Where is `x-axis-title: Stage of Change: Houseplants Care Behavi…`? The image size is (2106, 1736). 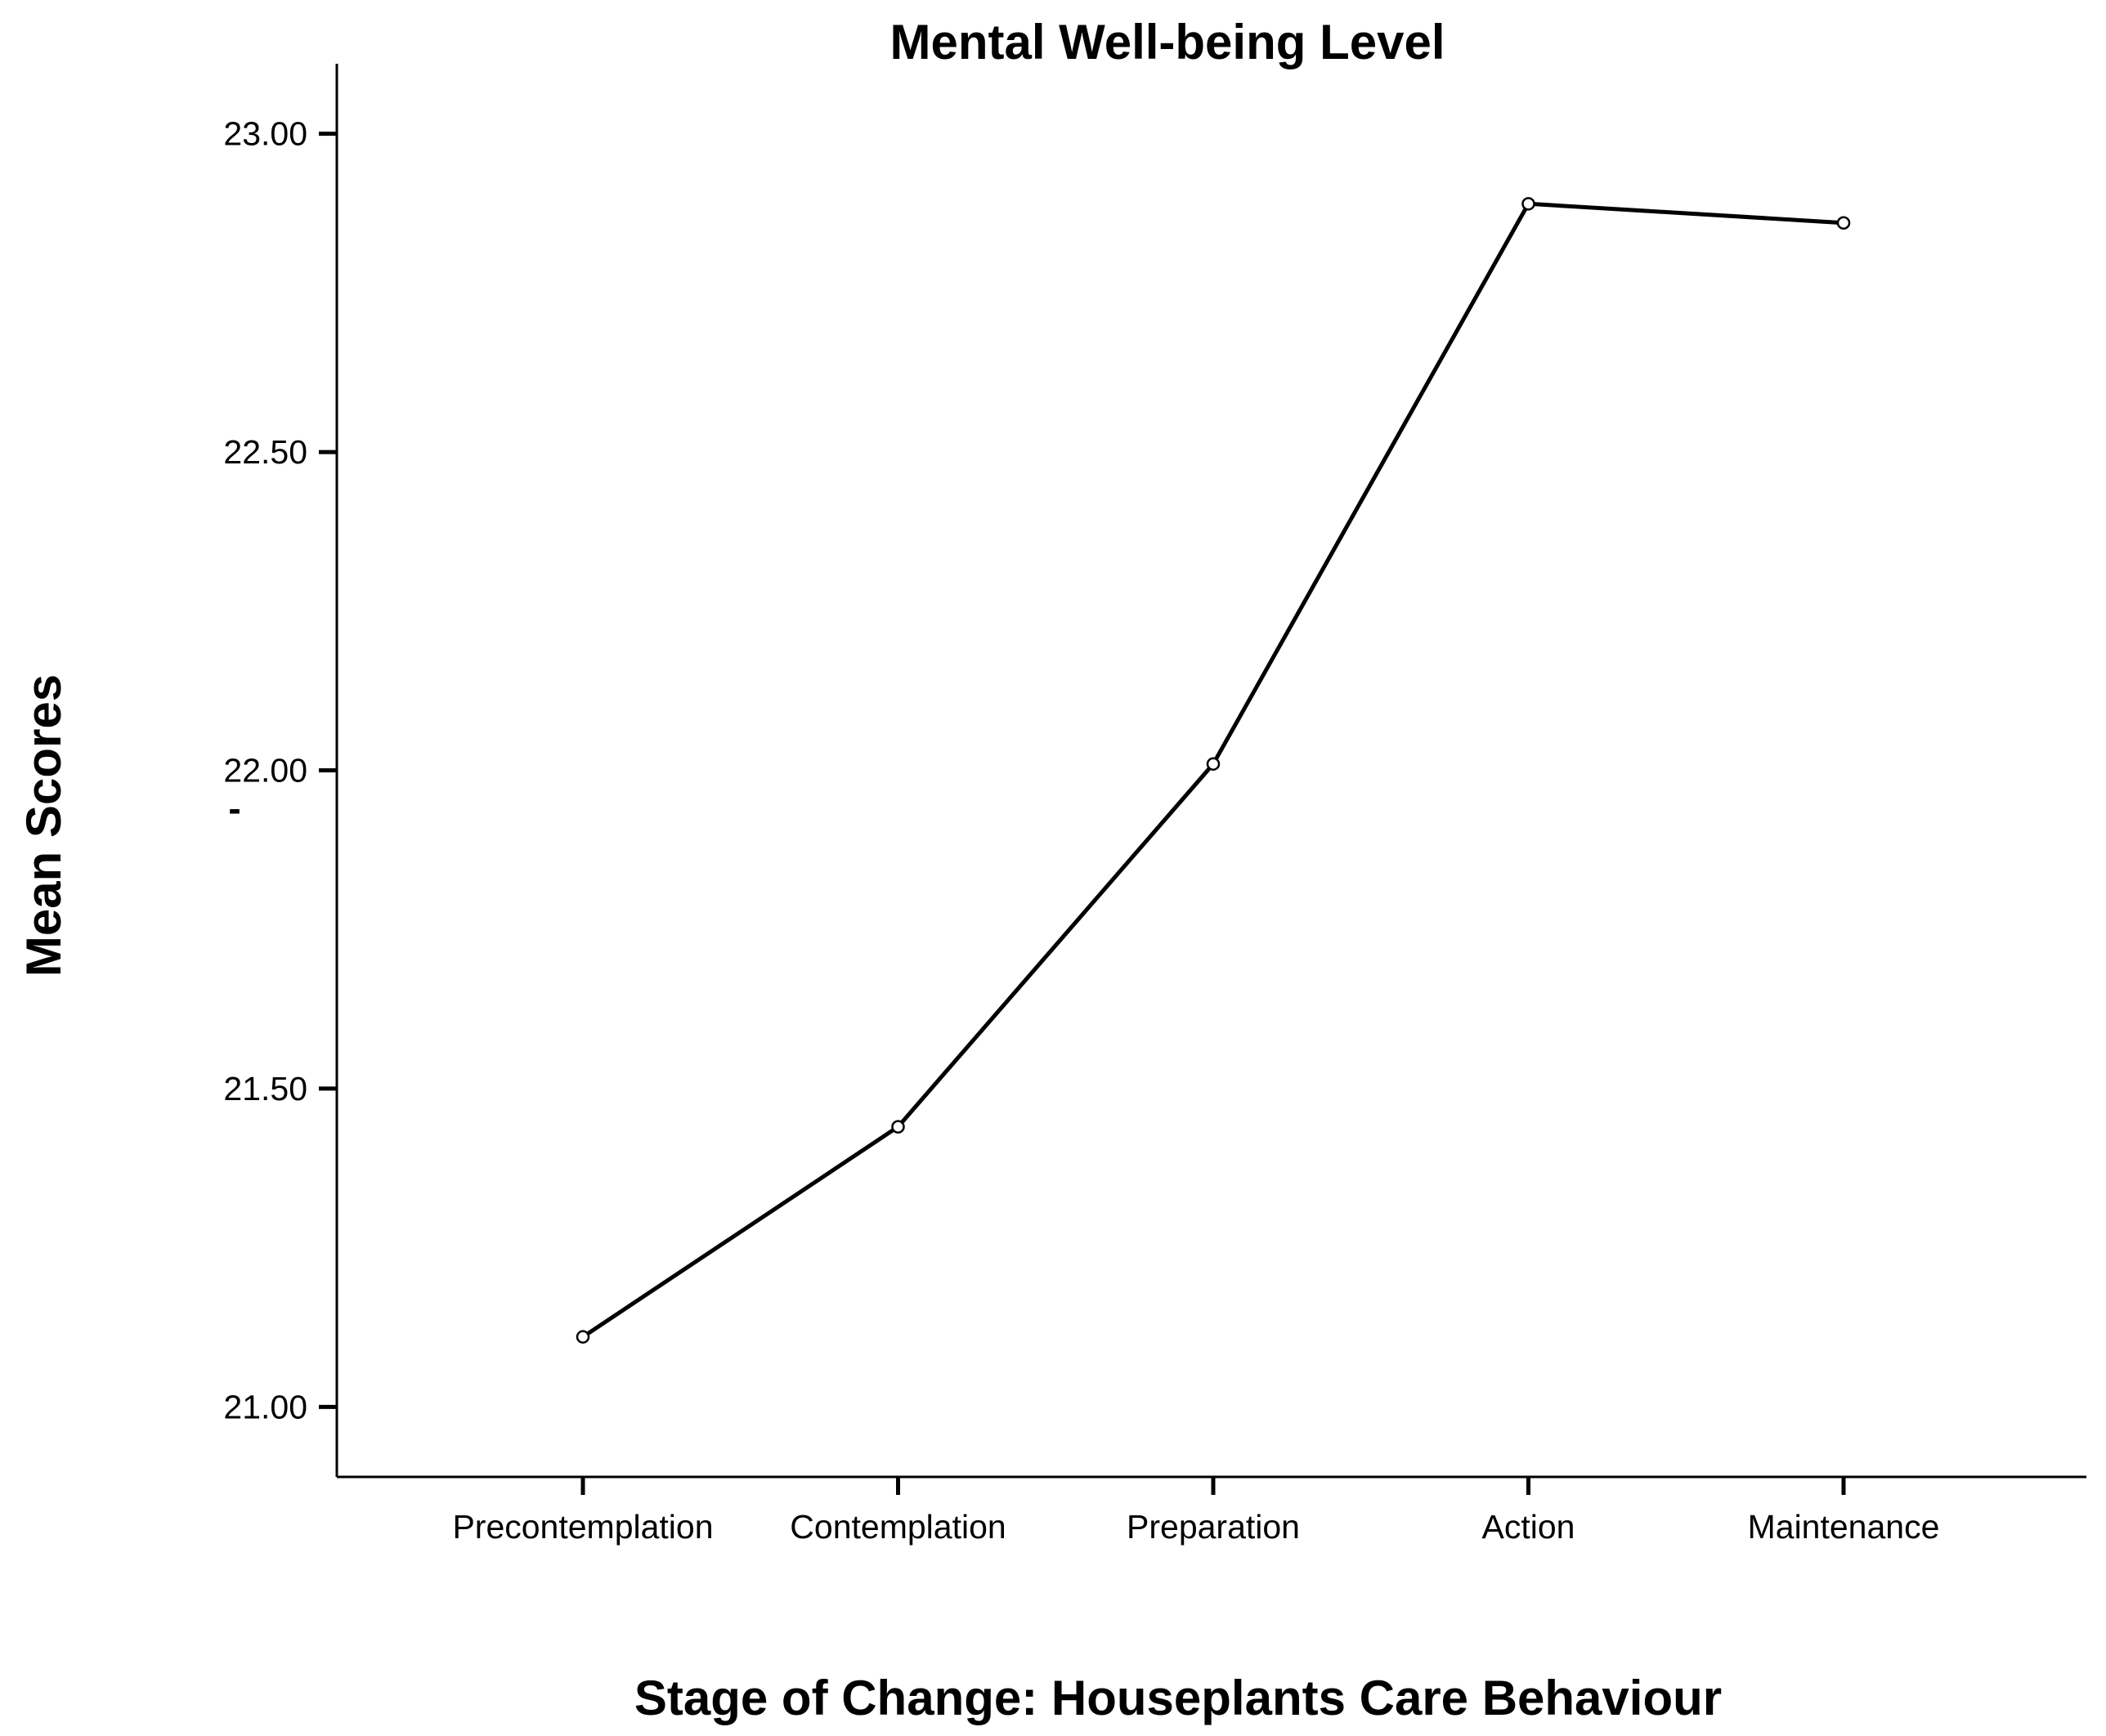 x-axis-title: Stage of Change: Houseplants Care Behavi… is located at coordinates (1178, 1698).